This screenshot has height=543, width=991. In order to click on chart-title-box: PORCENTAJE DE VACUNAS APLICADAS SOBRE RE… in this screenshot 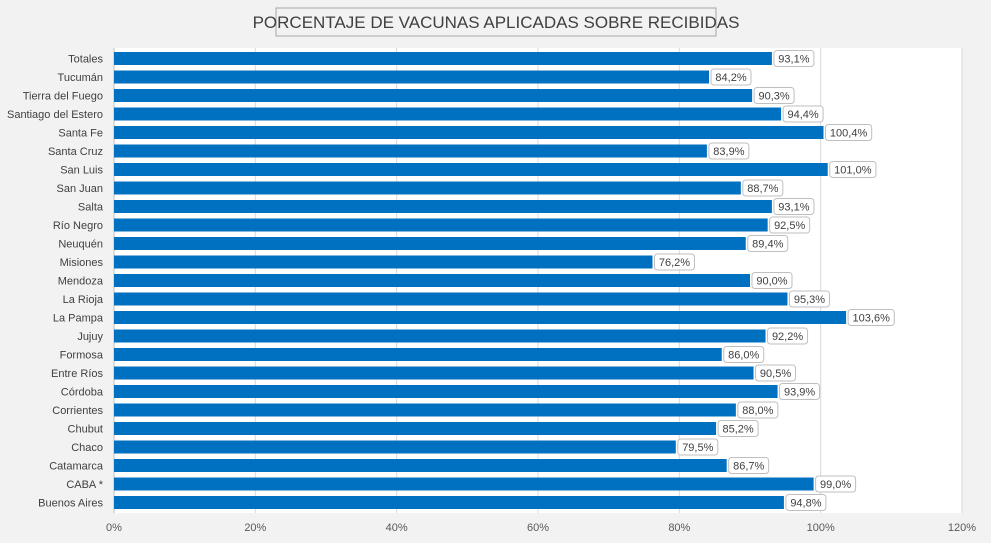, I will do `click(496, 22)`.